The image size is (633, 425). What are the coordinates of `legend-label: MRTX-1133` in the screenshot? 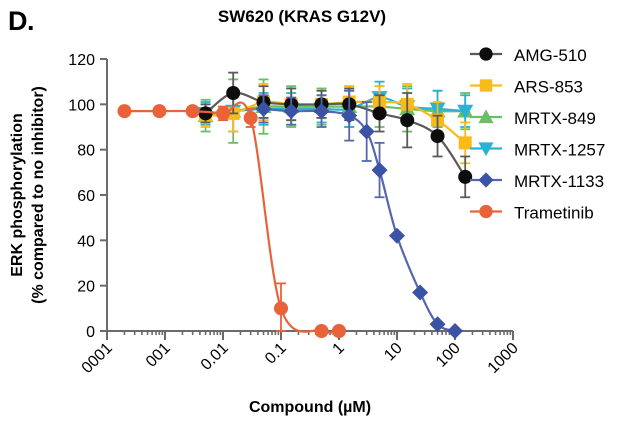 It's located at (559, 181).